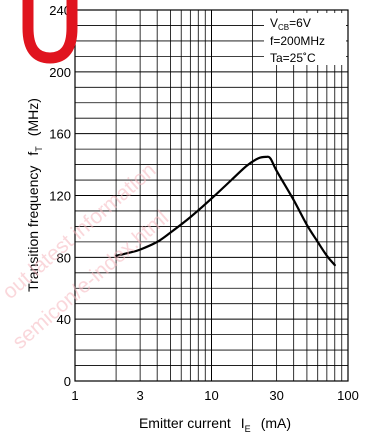 Image resolution: width=372 pixels, height=437 pixels. I want to click on condition-frequency: f=200MHz, so click(297, 41).